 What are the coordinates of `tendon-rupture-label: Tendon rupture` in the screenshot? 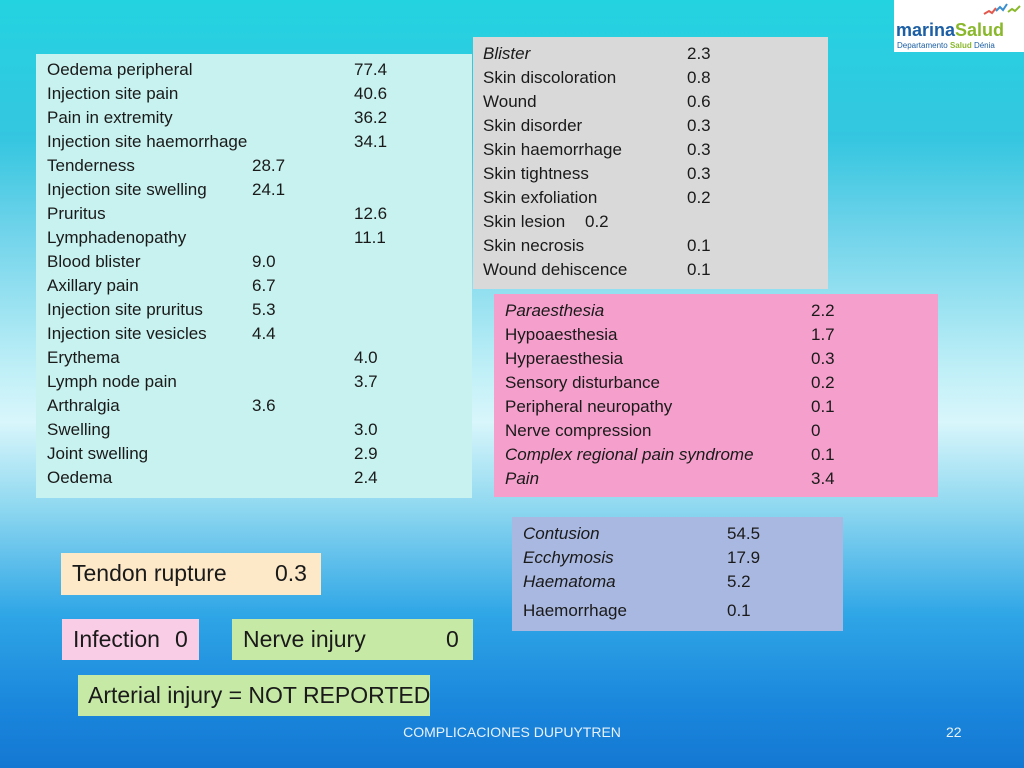 It's located at (149, 573).